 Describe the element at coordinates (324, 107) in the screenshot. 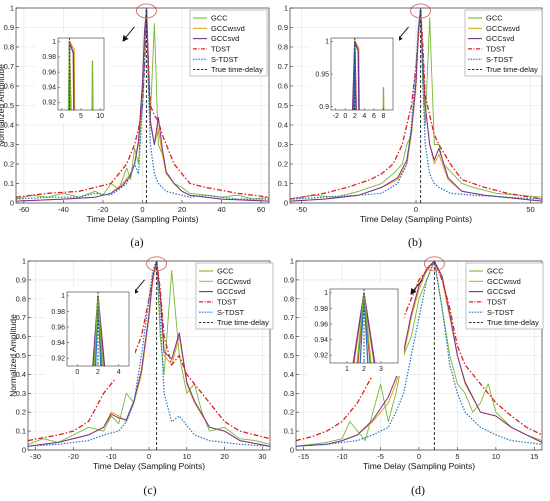

I see `inset-y-tick-label: 0.9` at that location.